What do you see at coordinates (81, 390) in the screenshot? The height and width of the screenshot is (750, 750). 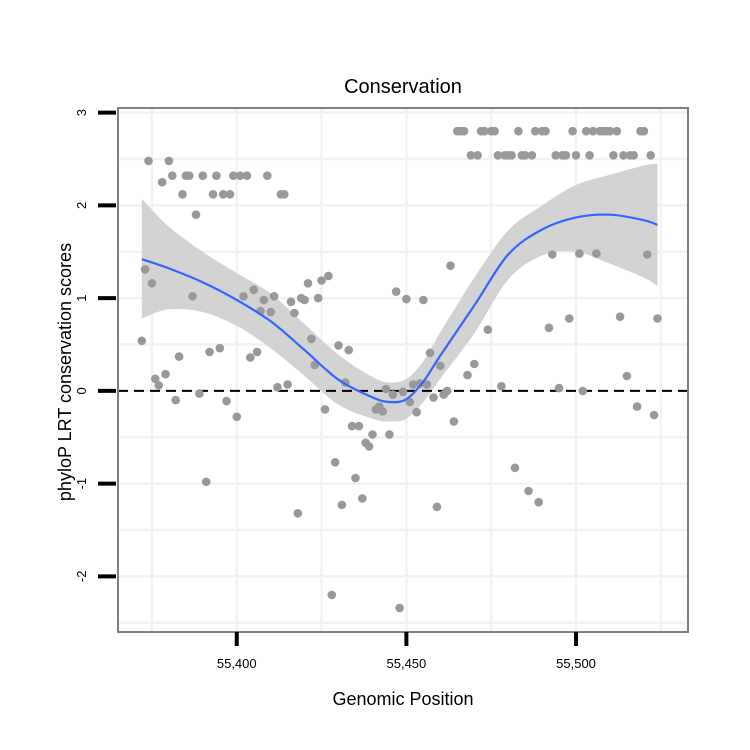 I see `y-tick-label: 0` at bounding box center [81, 390].